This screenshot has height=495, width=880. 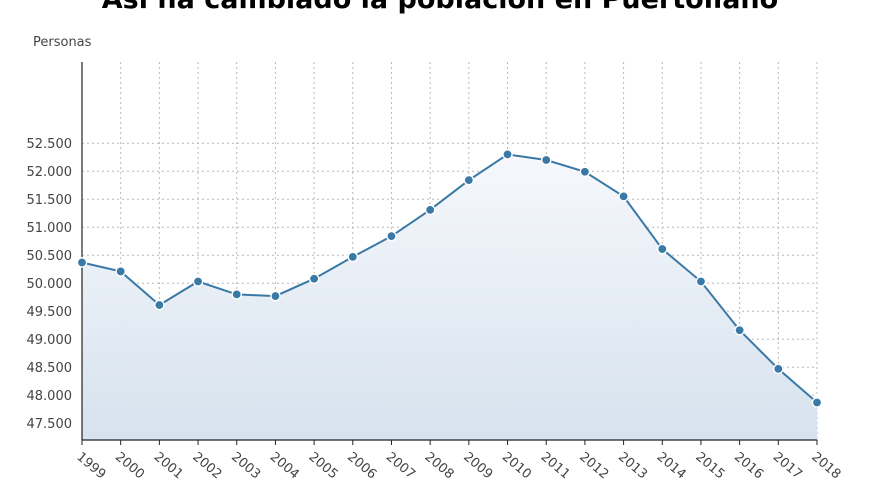 What do you see at coordinates (709, 466) in the screenshot?
I see `x-tick-label: 2015` at bounding box center [709, 466].